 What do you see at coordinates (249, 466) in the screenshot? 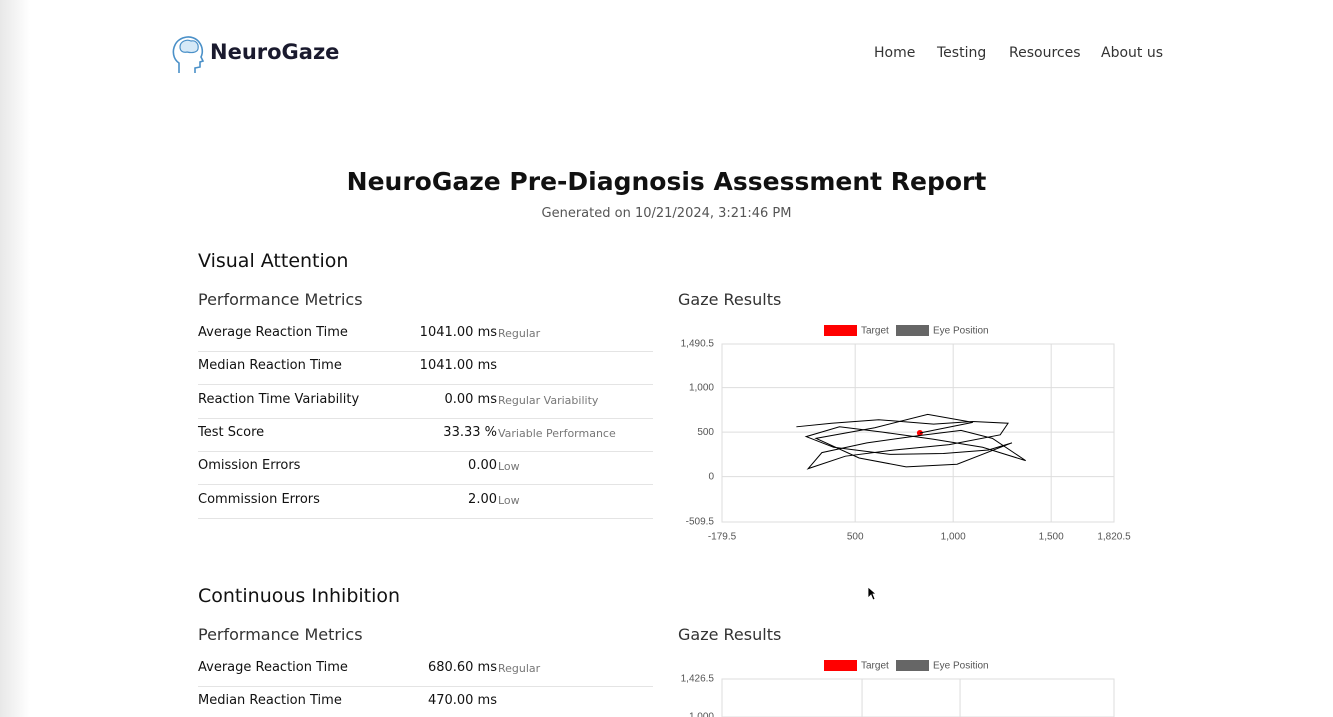
I see `metric-label: Omission Errors` at bounding box center [249, 466].